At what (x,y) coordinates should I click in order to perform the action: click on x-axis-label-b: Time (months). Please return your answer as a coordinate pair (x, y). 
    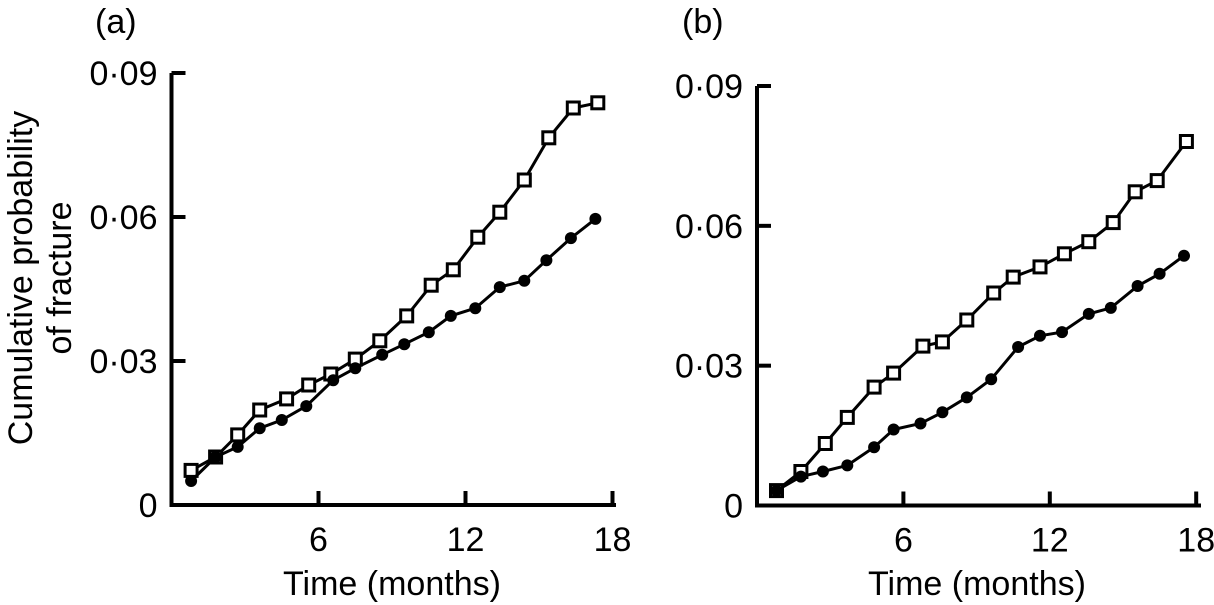
    Looking at the image, I should click on (977, 584).